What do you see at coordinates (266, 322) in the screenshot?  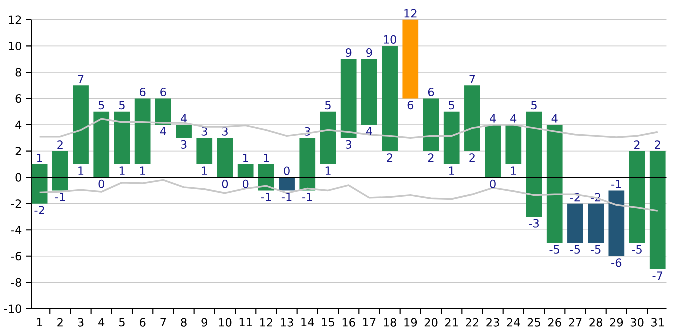 I see `x-tick-label: 12` at bounding box center [266, 322].